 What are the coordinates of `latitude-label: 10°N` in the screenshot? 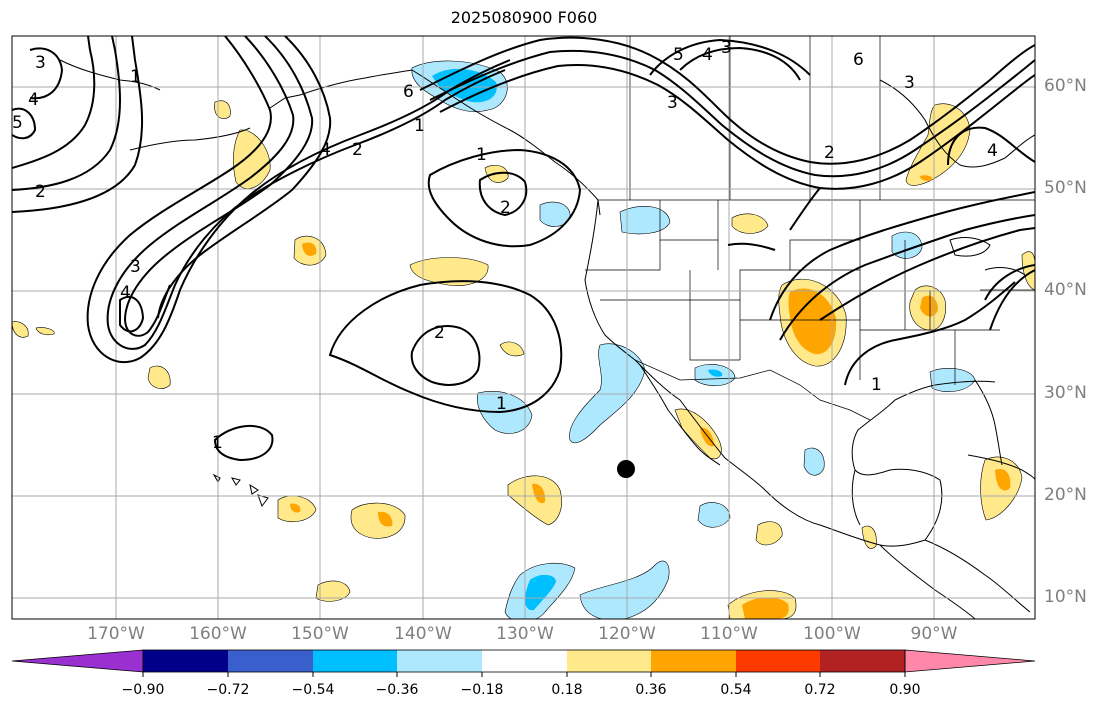 It's located at (1065, 597).